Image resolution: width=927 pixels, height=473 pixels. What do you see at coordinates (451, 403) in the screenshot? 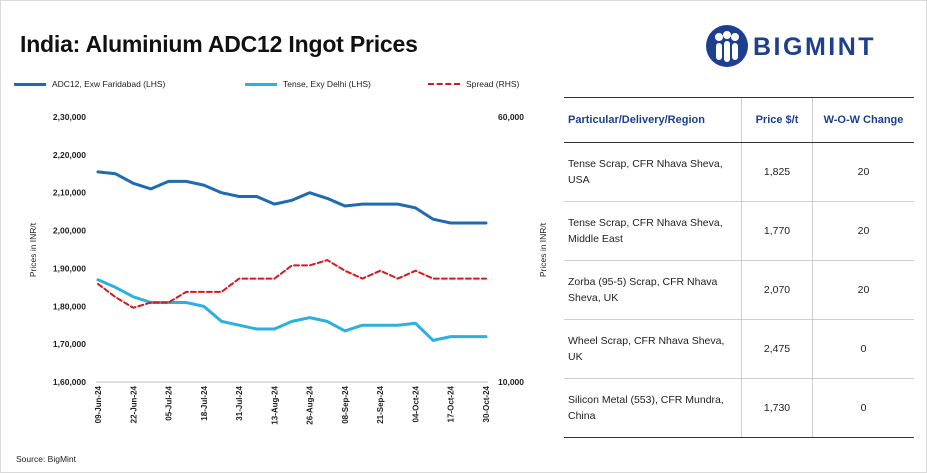
I see `x-tick-label: 17-Oct-24` at bounding box center [451, 403].